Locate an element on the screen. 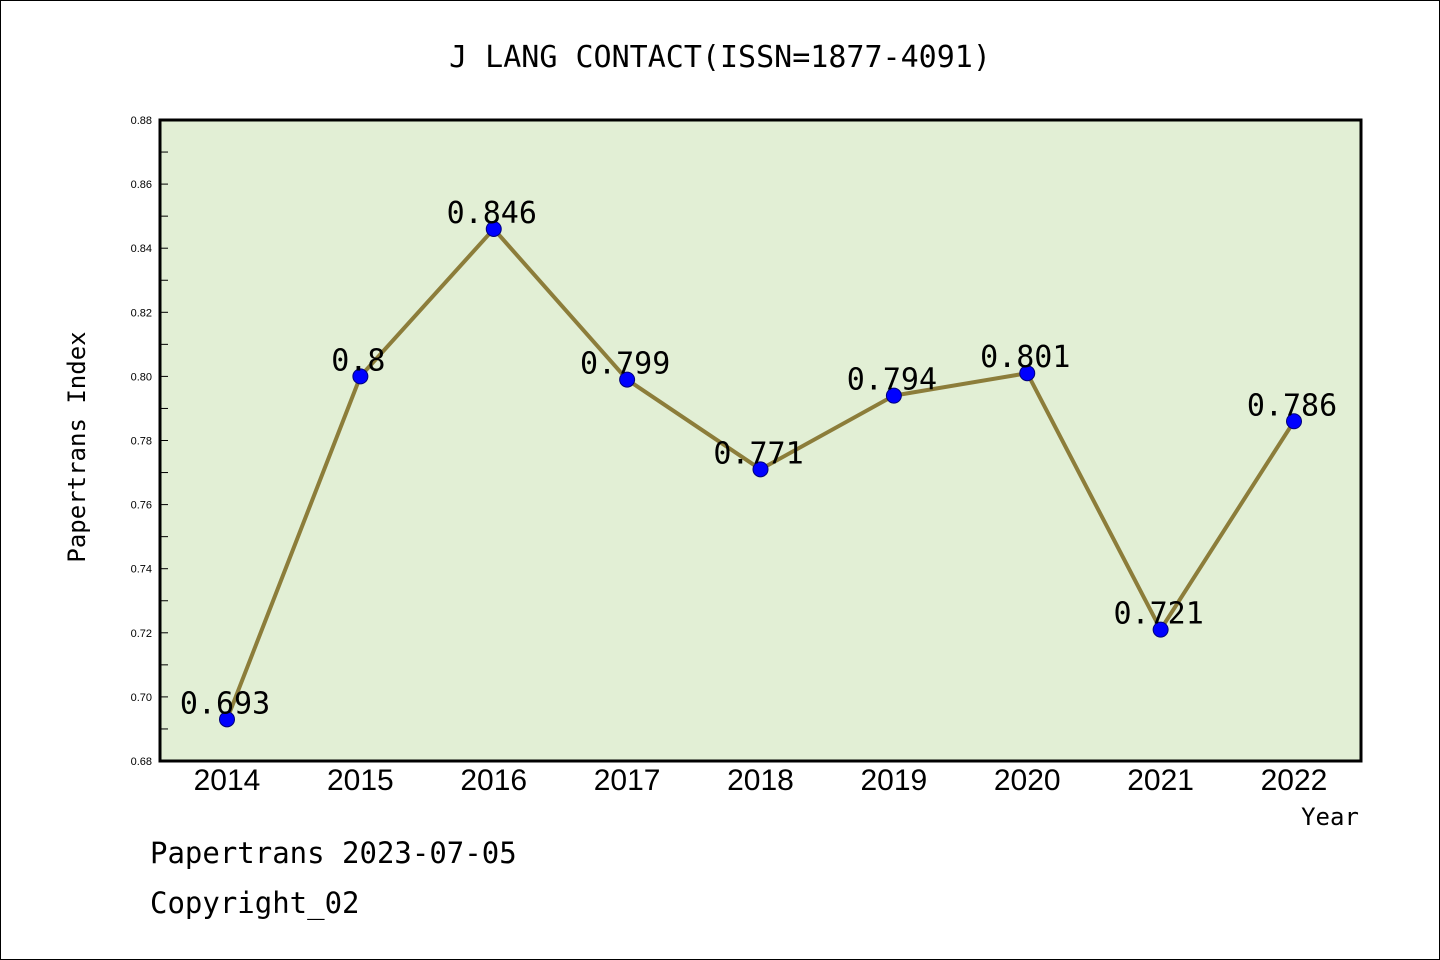 The width and height of the screenshot is (1440, 960). x-tick-label: 2018 is located at coordinates (760, 780).